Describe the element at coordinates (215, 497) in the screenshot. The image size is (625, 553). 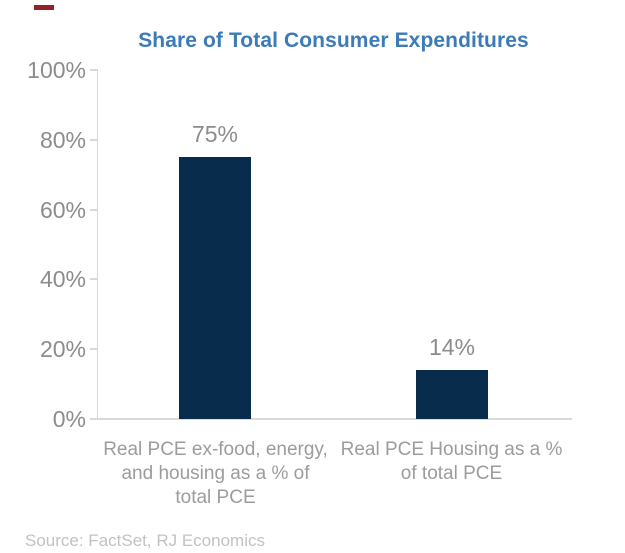
I see `category-label-line: total PCE` at that location.